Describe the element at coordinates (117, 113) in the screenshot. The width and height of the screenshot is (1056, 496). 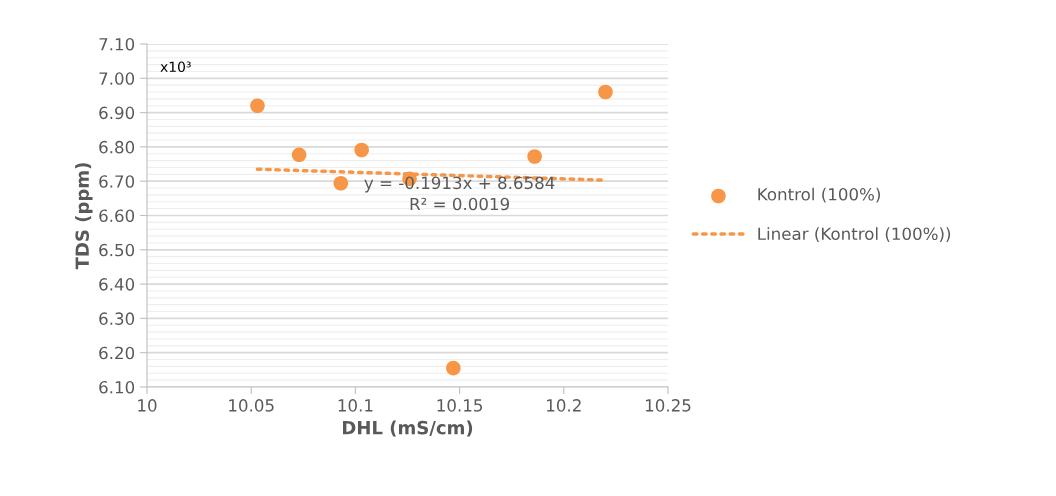
I see `y-tick-label: 6.90` at that location.